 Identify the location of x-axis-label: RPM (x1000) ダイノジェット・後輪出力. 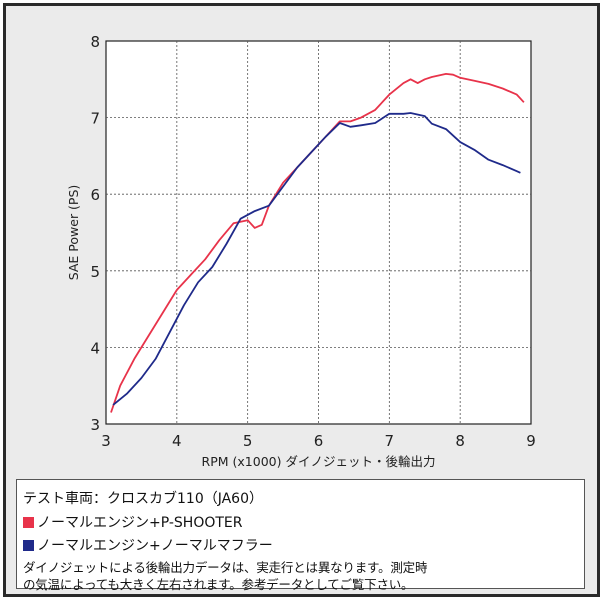
(319, 461).